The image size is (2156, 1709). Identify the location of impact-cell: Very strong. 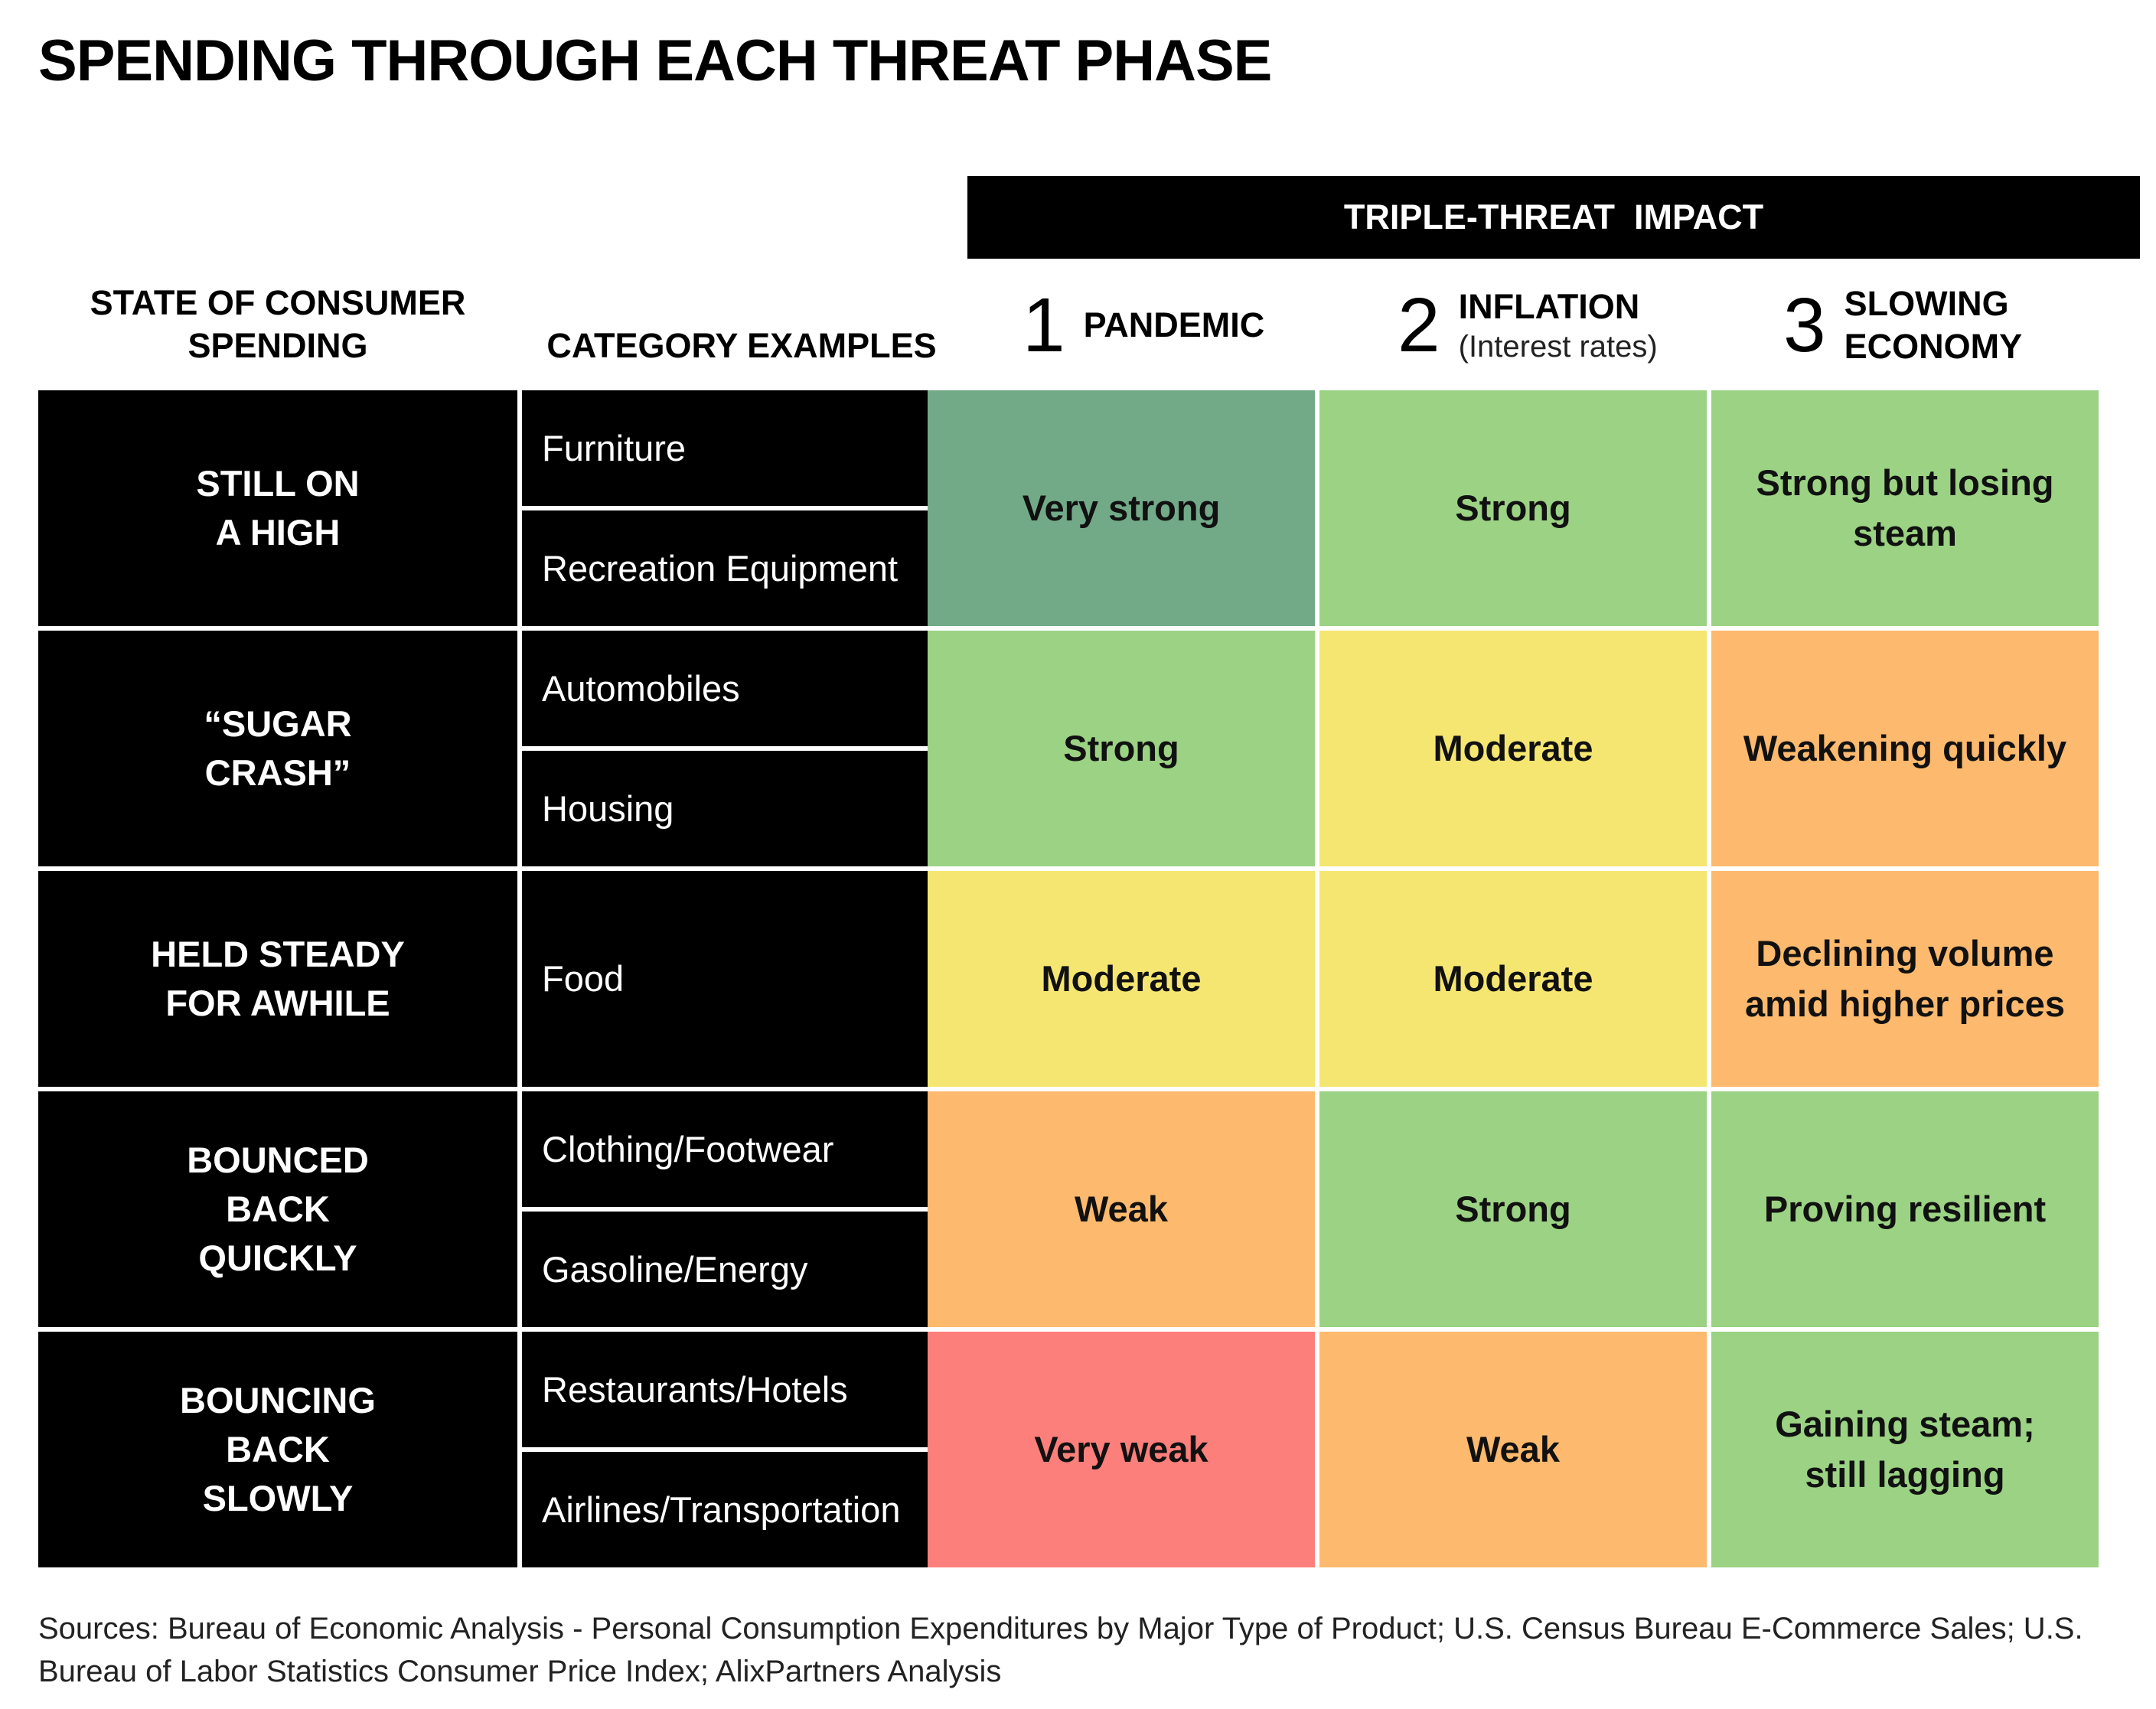
(1121, 508).